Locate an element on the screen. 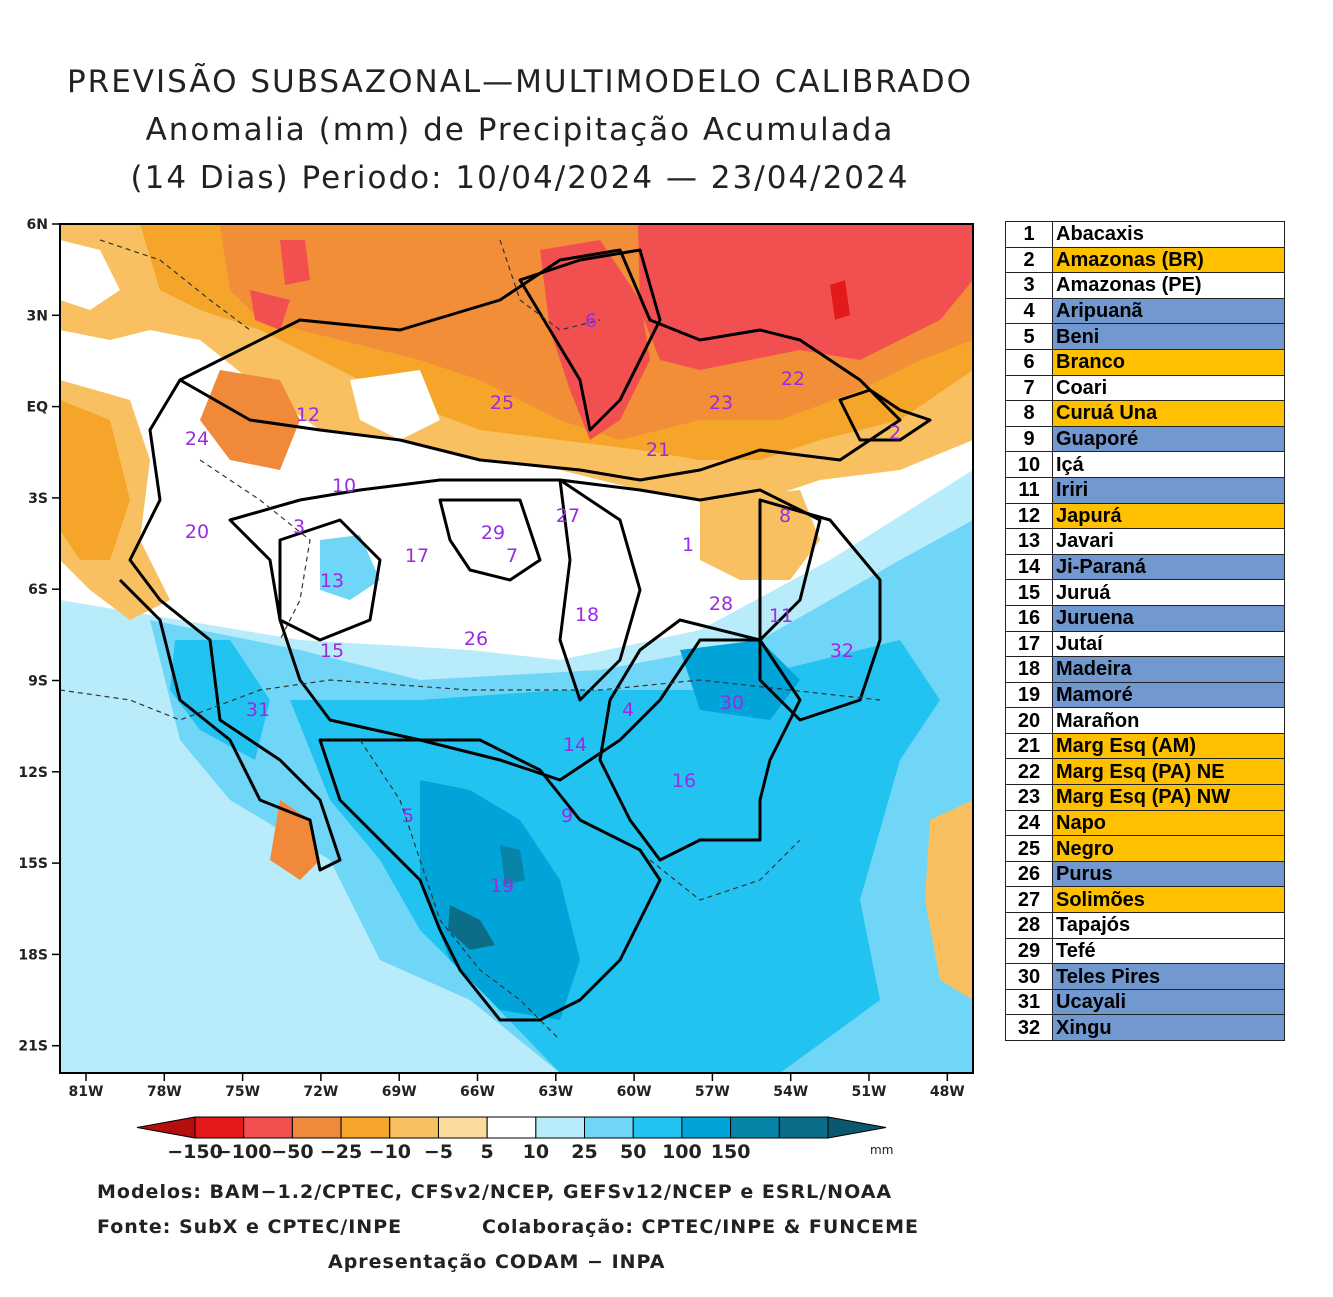  legend-row-number: 1 is located at coordinates (1029, 234).